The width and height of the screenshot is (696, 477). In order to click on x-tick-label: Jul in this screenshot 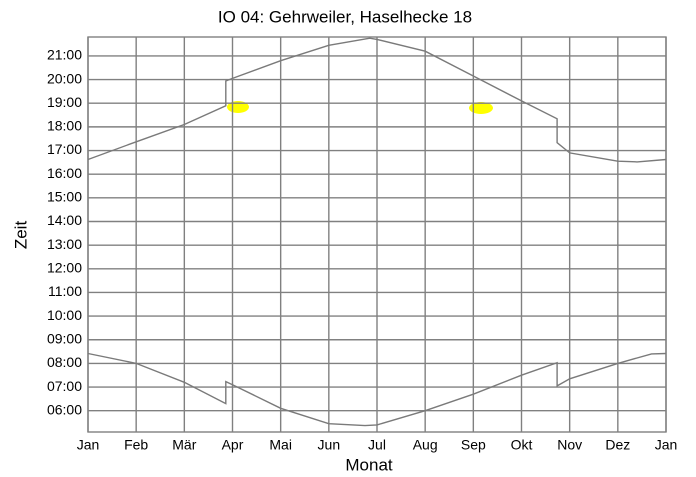, I will do `click(377, 445)`.